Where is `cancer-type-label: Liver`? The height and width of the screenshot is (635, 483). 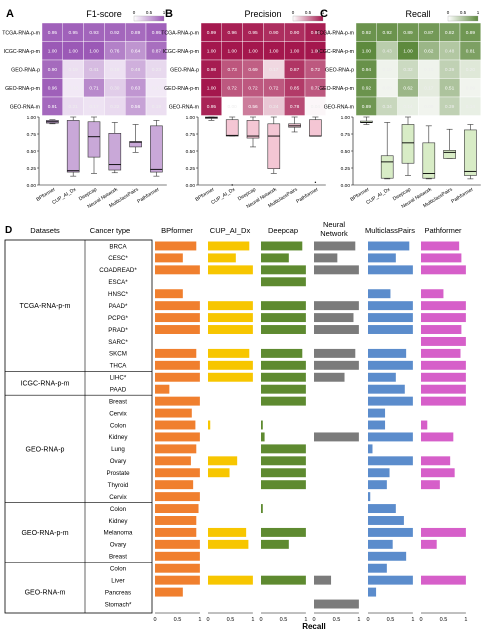 cancer-type-label: Liver is located at coordinates (117, 580).